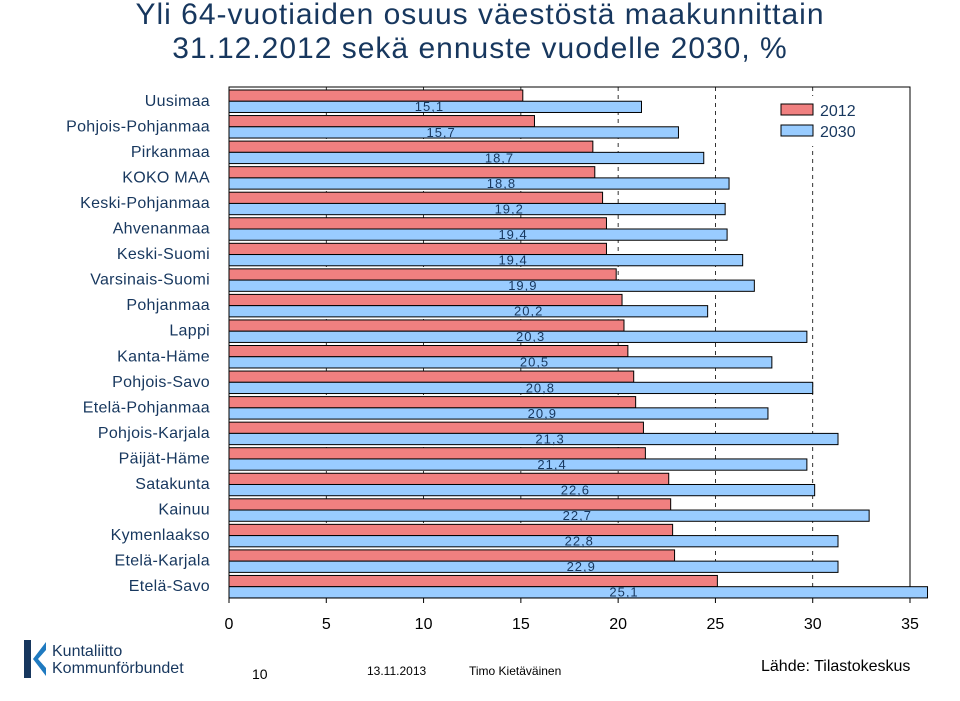 Image resolution: width=960 pixels, height=701 pixels. I want to click on category-label: Pohjanmaa, so click(168, 305).